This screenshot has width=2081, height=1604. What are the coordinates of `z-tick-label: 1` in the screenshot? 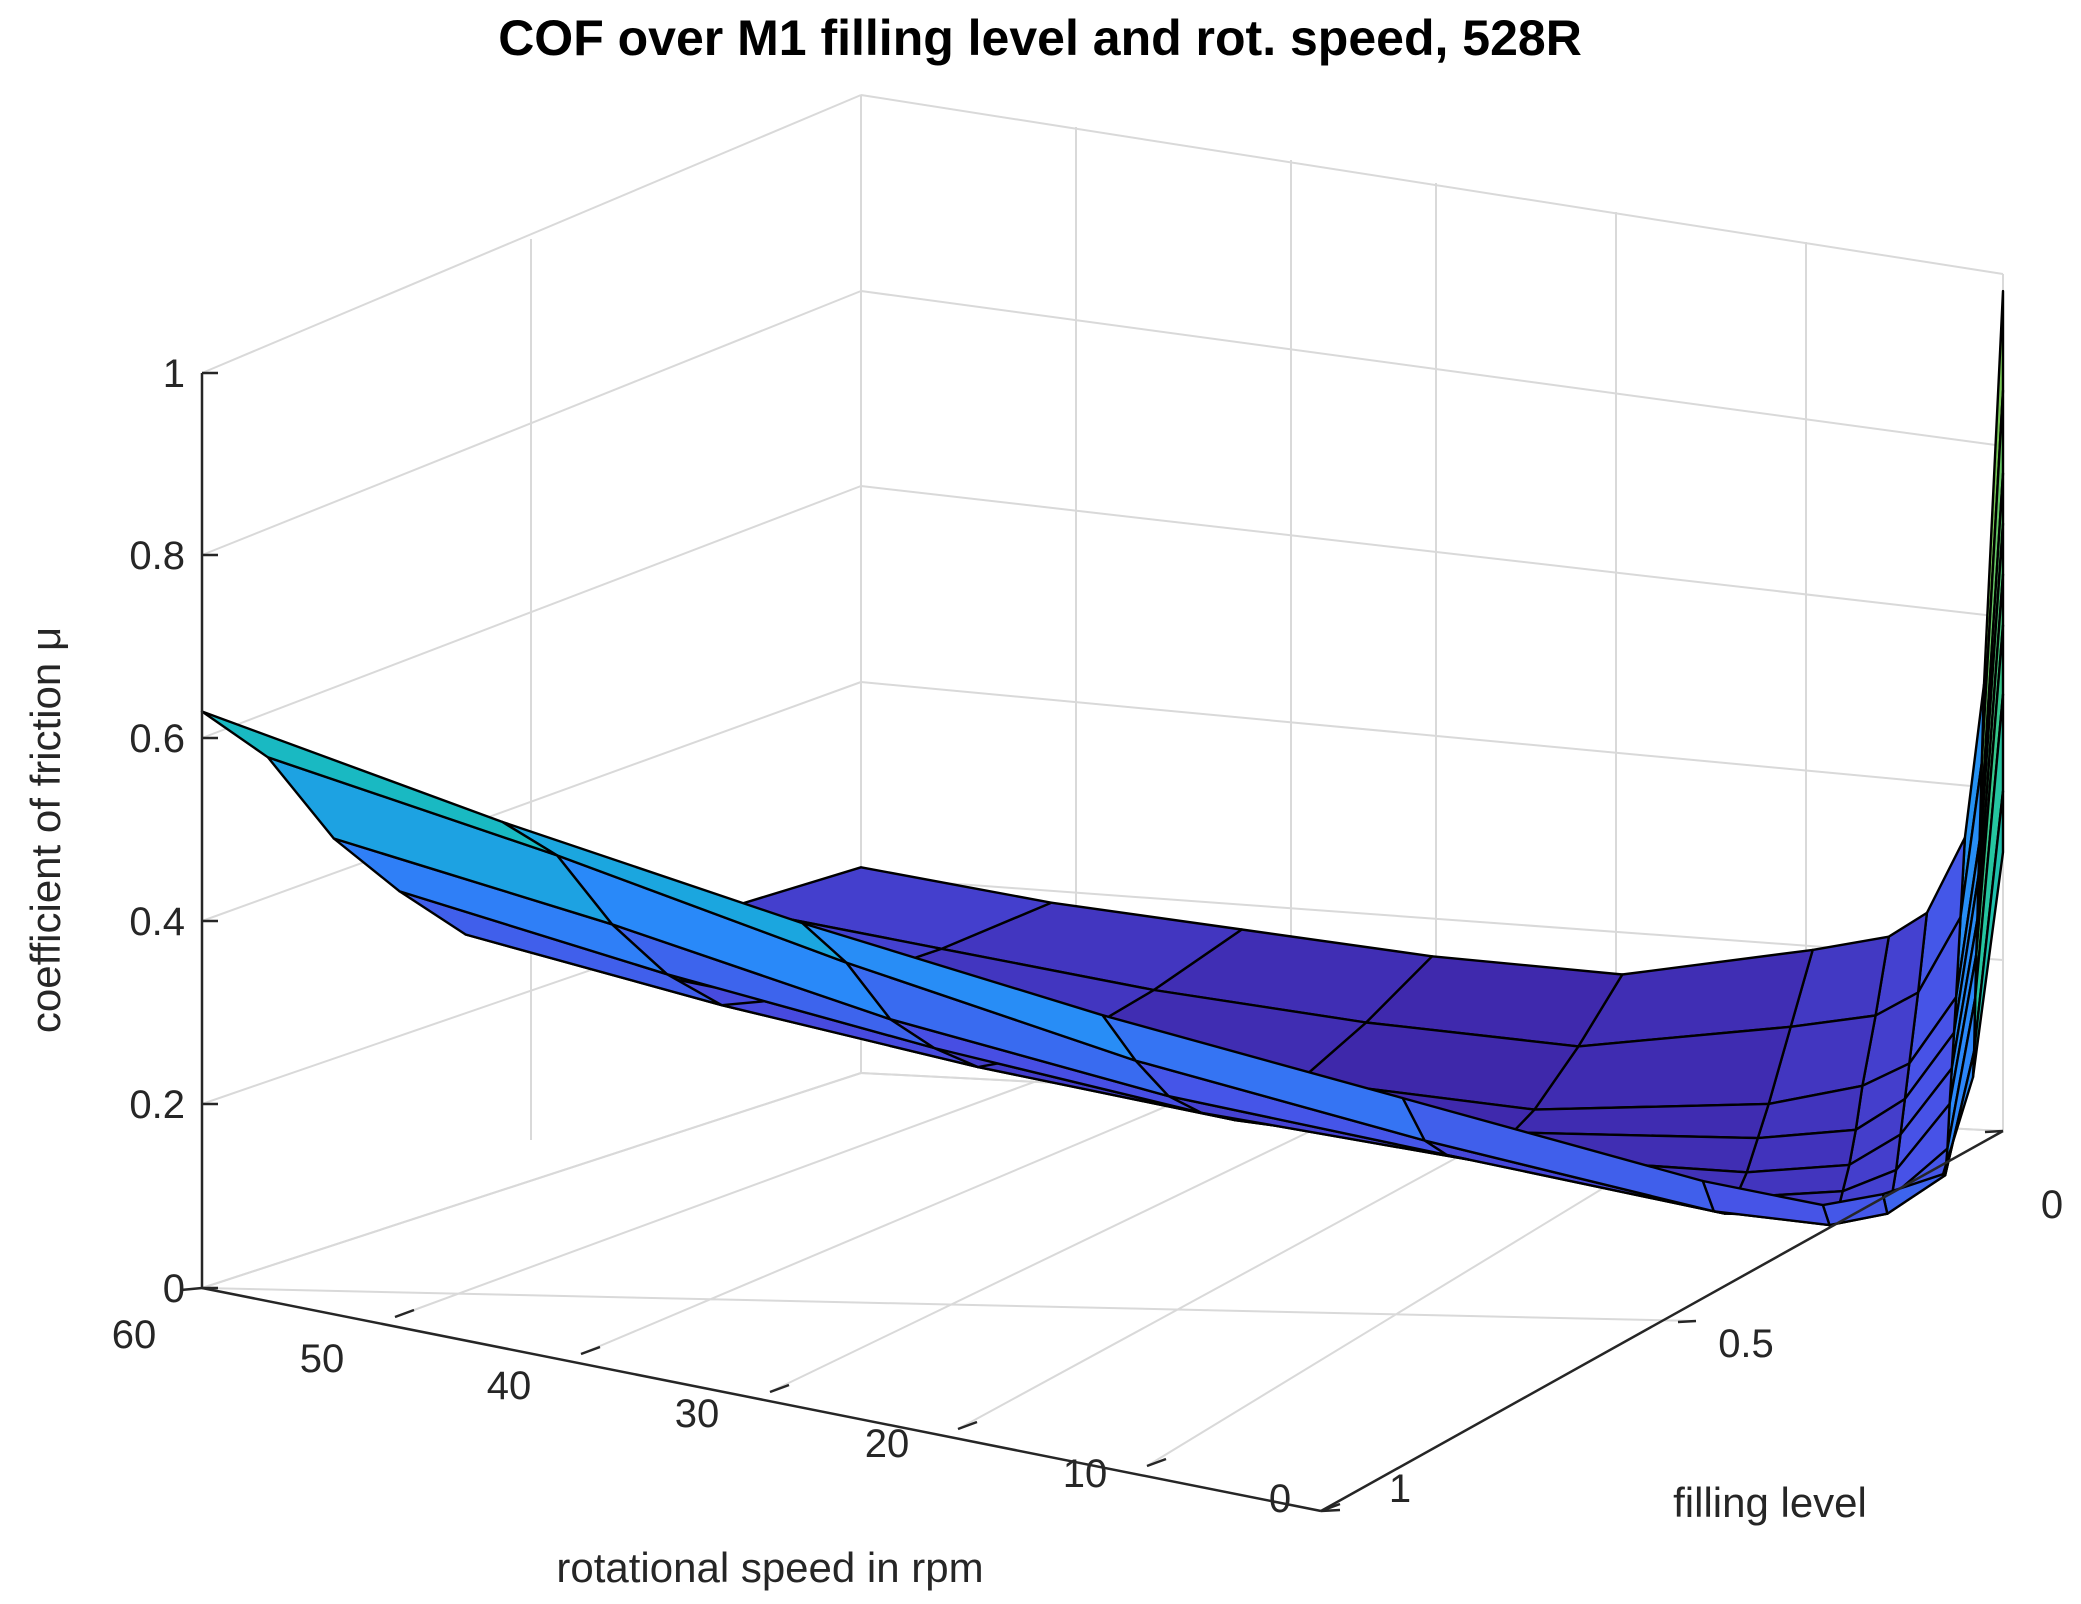 It's located at (174, 374).